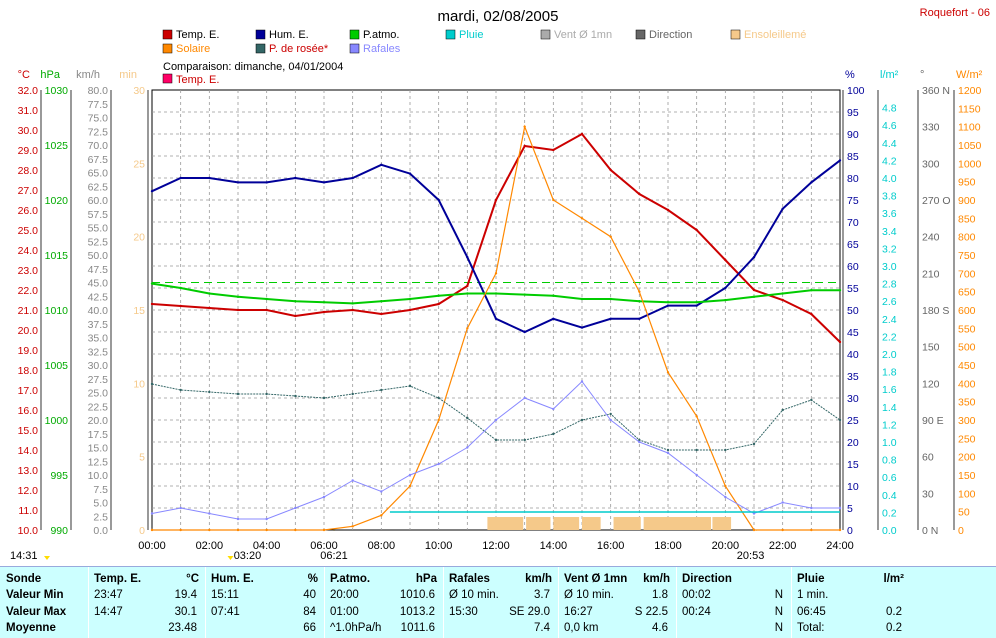 This screenshot has width=996, height=638. What do you see at coordinates (889, 109) in the screenshot?
I see `axis-tick-label: 4.8` at bounding box center [889, 109].